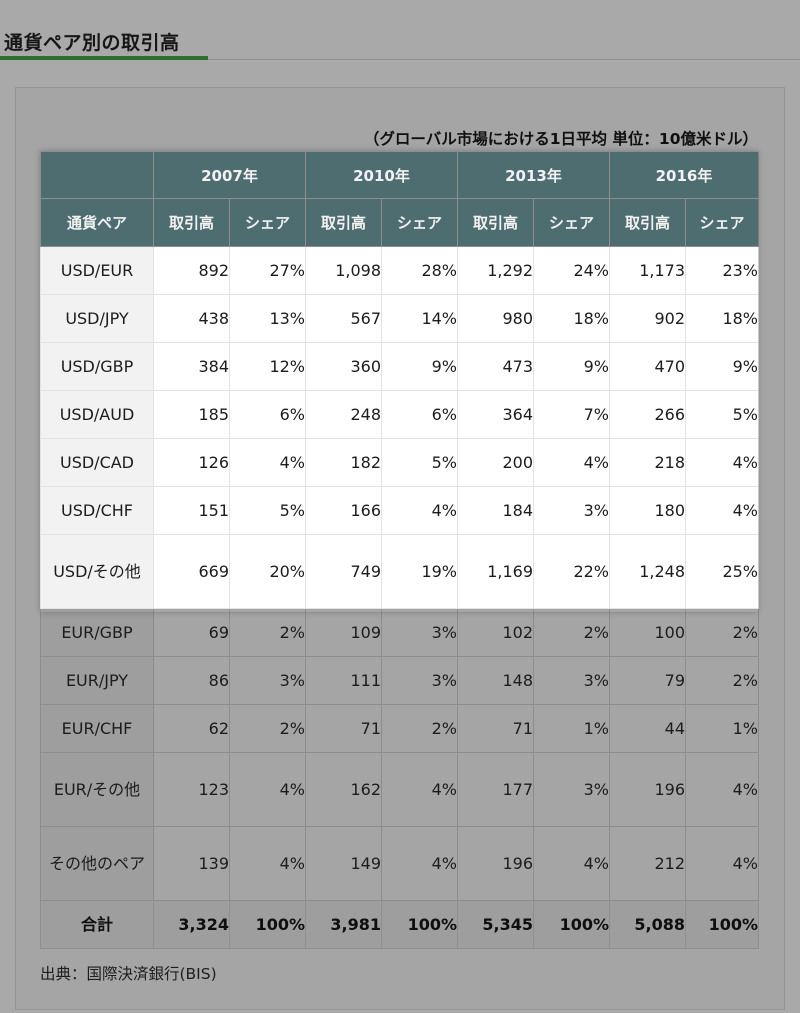 The image size is (800, 1013). What do you see at coordinates (399, 270) in the screenshot?
I see `table-row: USD/EUR 892 27% 1,098 28% 1,292 24% 1,173 23%` at bounding box center [399, 270].